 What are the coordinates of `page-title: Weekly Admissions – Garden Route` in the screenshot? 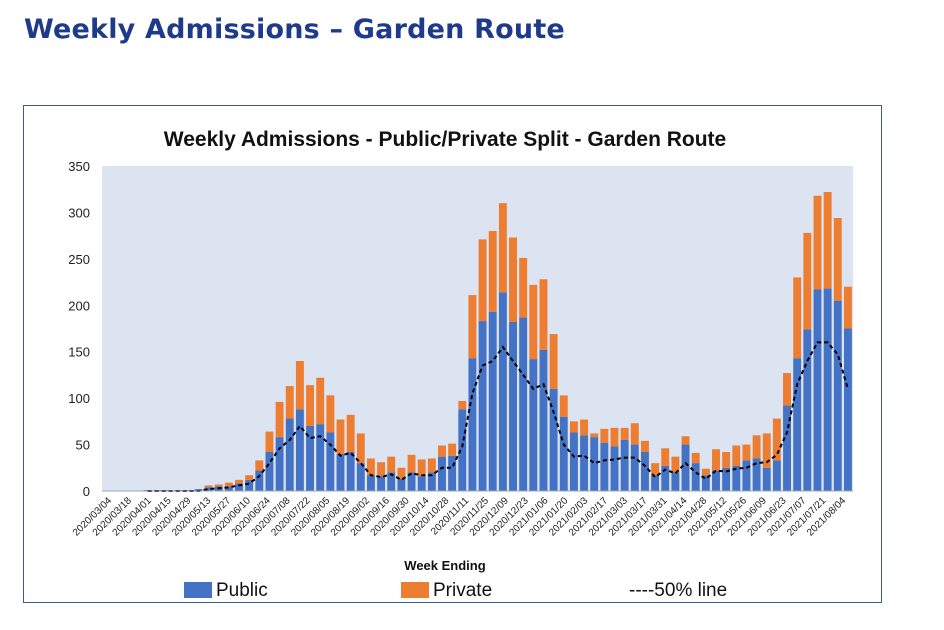 It's located at (294, 29).